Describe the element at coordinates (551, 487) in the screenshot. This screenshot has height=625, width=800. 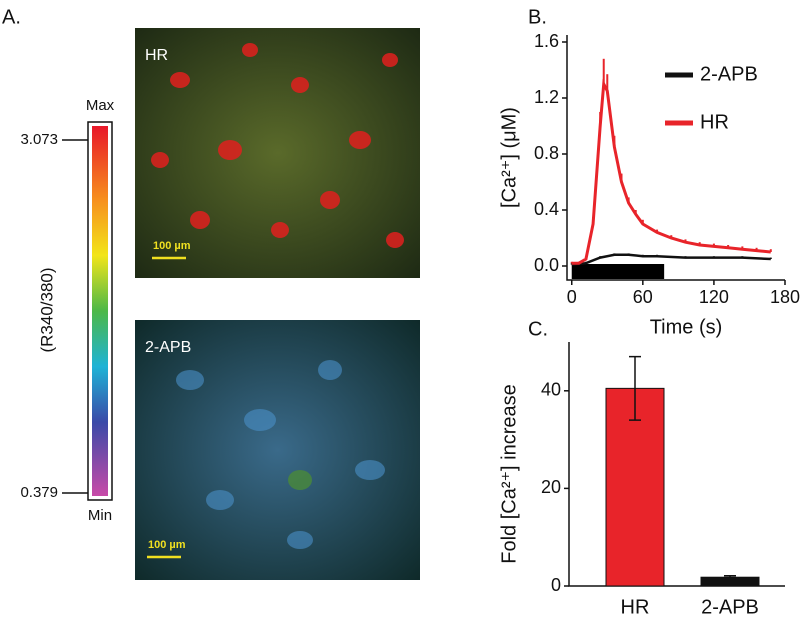
I see `y-tick-label: 20` at that location.